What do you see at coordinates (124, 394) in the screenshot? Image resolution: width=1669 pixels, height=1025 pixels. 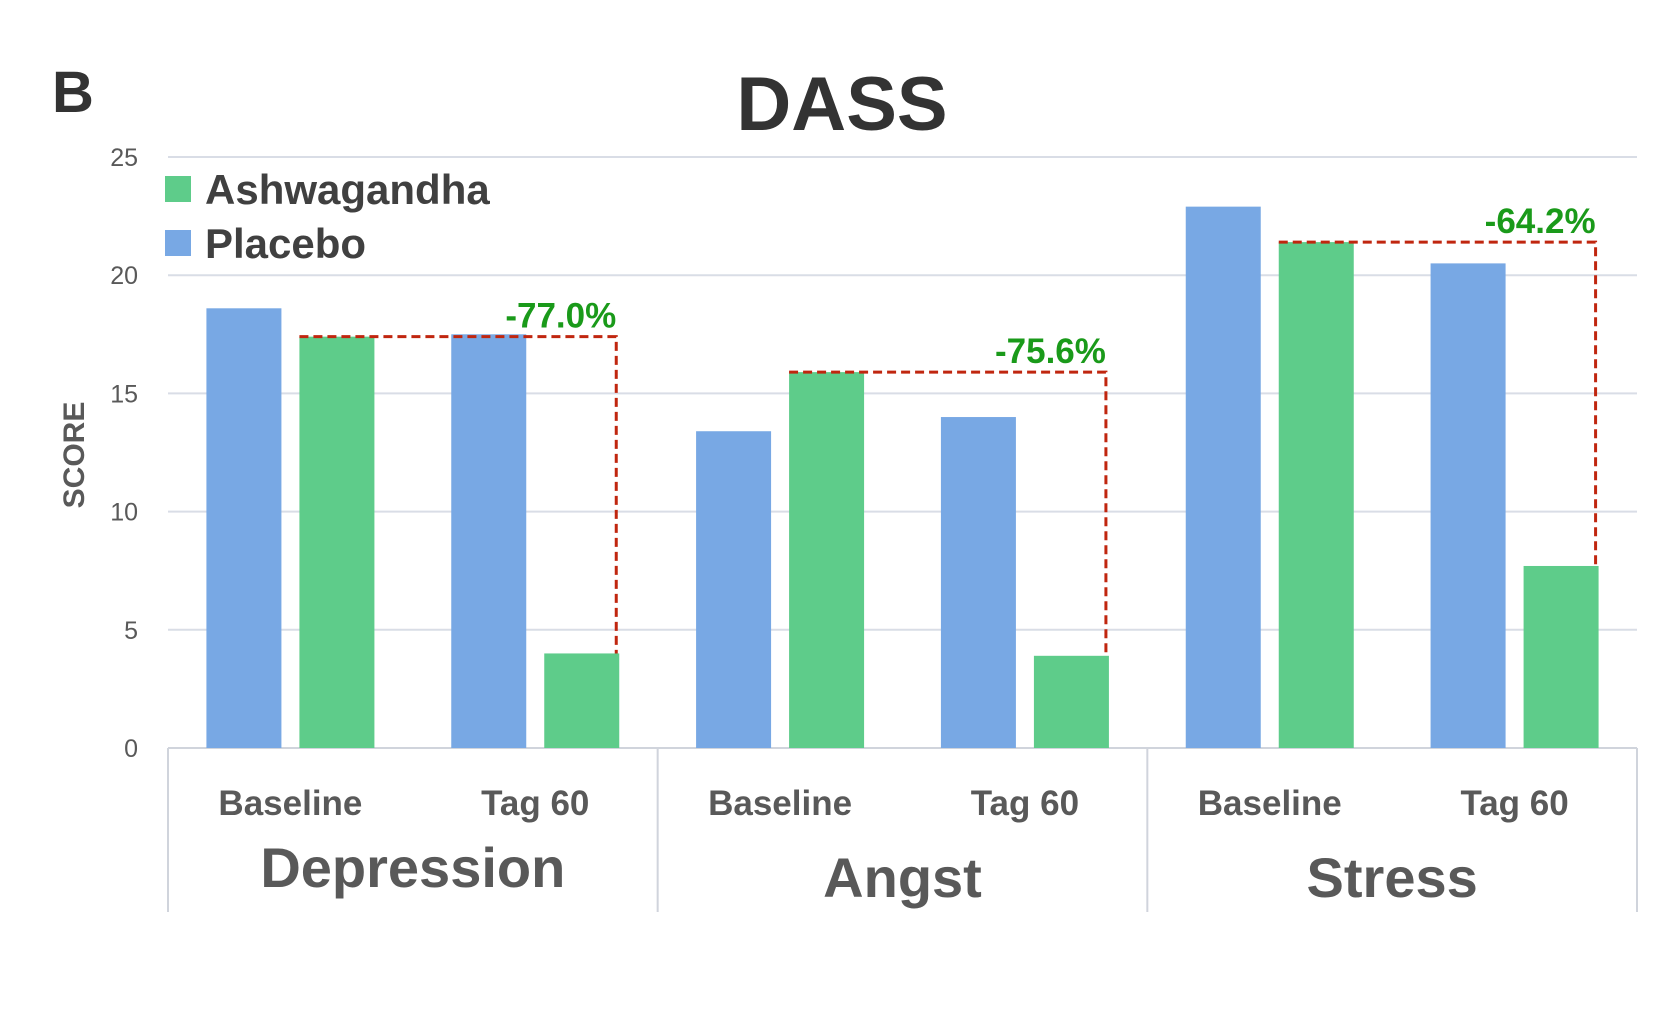 I see `y-tick-label: 15` at bounding box center [124, 394].